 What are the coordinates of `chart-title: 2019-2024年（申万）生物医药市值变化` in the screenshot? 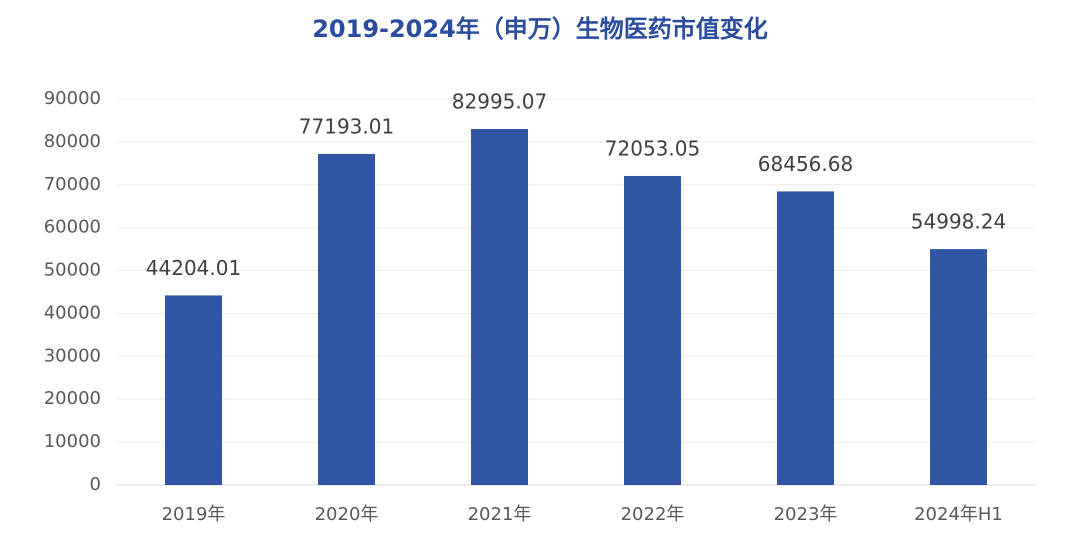 It's located at (540, 29).